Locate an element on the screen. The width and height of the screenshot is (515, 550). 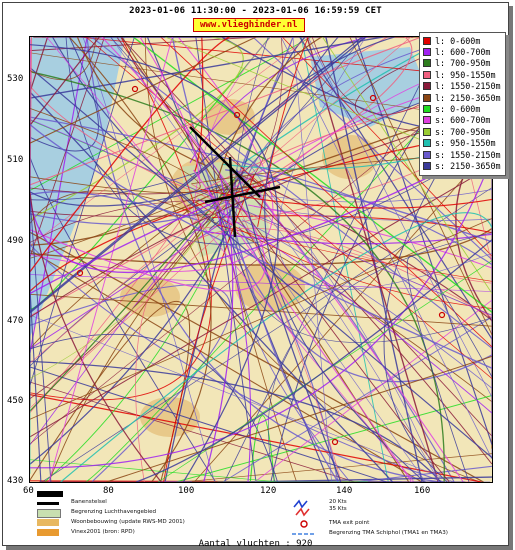
x-tick-label: 100 is located at coordinates (186, 491).